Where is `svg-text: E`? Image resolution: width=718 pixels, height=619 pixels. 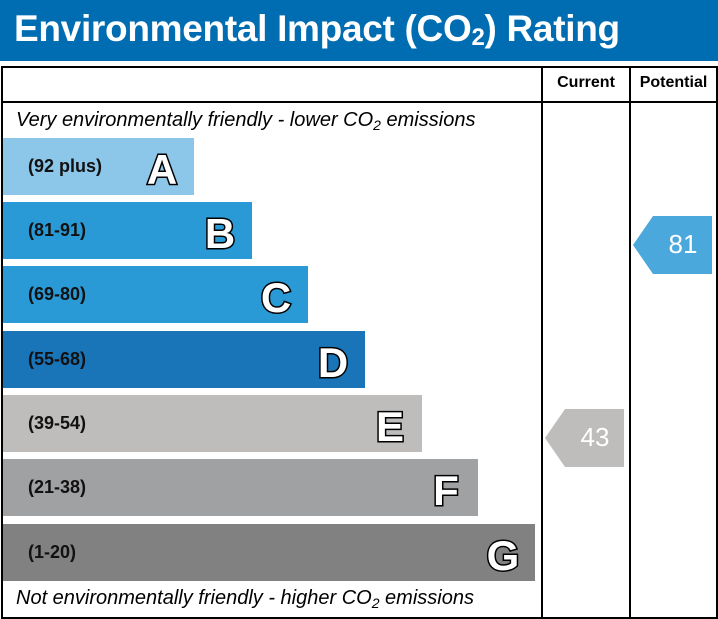 svg-text: E is located at coordinates (390, 425).